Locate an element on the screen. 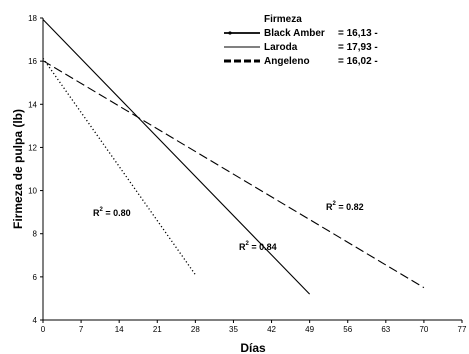  x-tick-label: 14 is located at coordinates (119, 329).